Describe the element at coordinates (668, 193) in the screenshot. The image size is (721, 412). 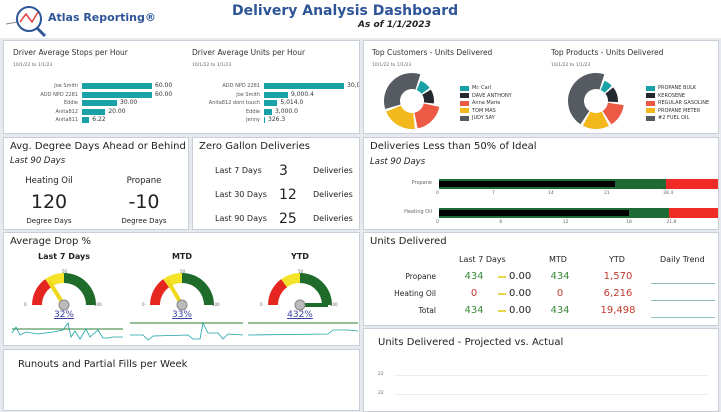
I see `bullet-tick: 28.4` at that location.